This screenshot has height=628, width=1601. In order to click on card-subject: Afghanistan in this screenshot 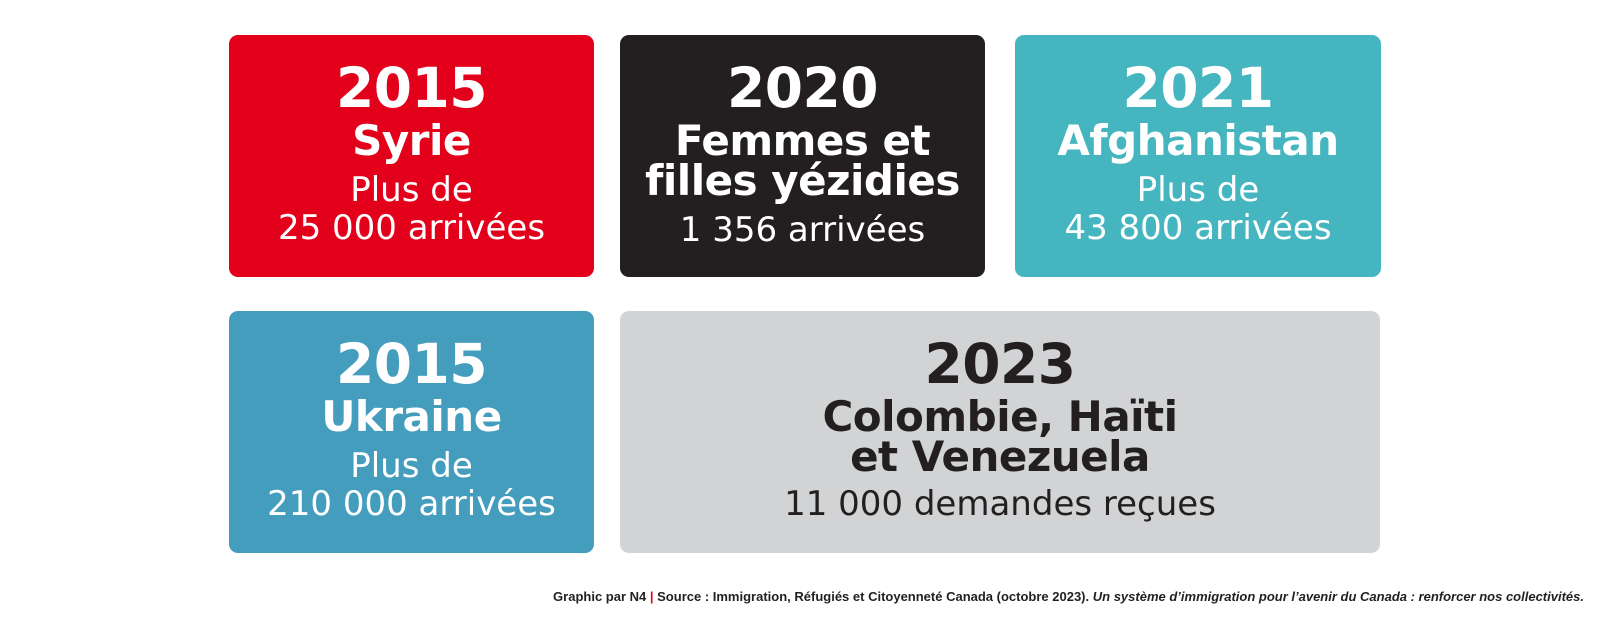, I will do `click(1198, 140)`.